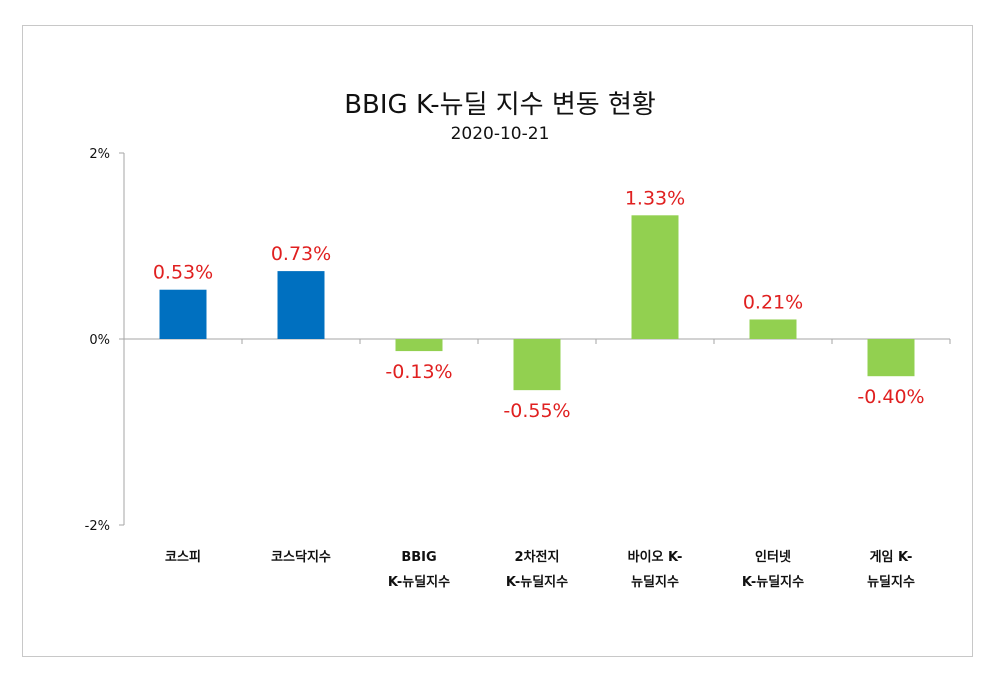 The width and height of the screenshot is (1000, 677). Describe the element at coordinates (183, 557) in the screenshot. I see `category-label: 코스피` at that location.